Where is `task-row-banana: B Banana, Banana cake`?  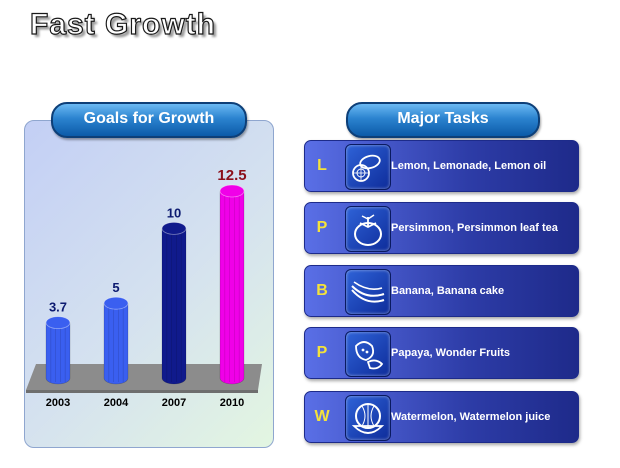 task-row-banana: B Banana, Banana cake is located at coordinates (441, 291).